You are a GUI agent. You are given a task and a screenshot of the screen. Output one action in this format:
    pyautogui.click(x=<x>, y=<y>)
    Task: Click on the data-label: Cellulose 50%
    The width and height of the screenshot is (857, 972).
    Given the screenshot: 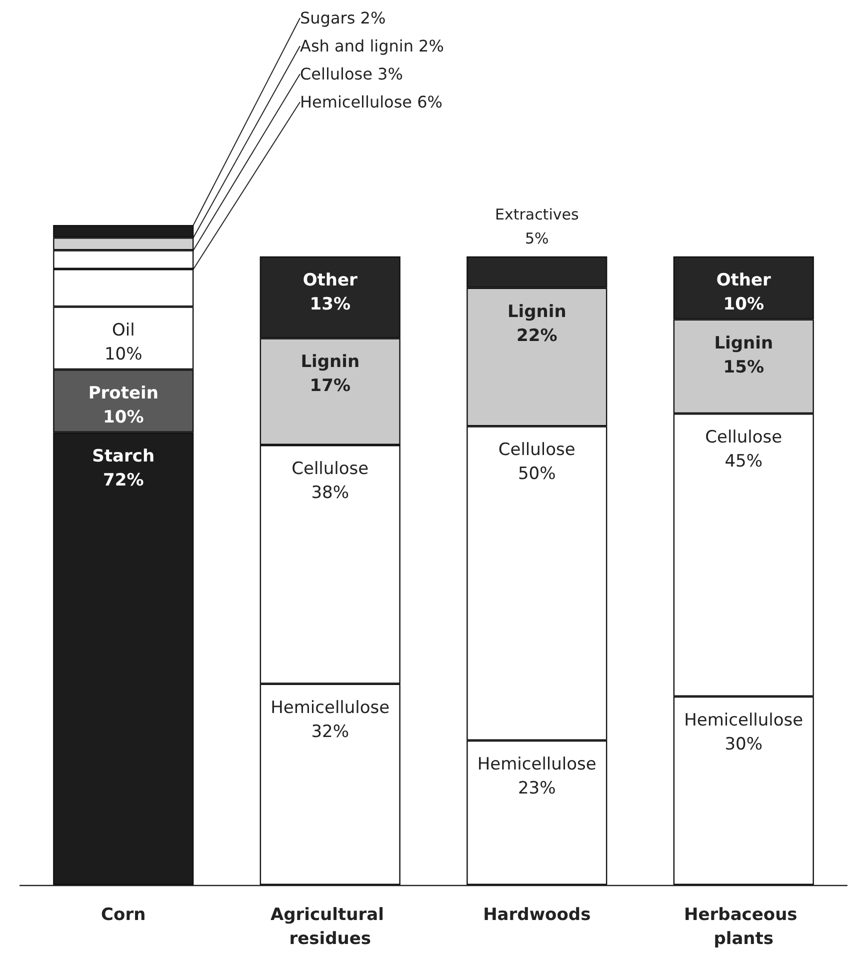 What is the action you would take?
    pyautogui.click(x=537, y=462)
    